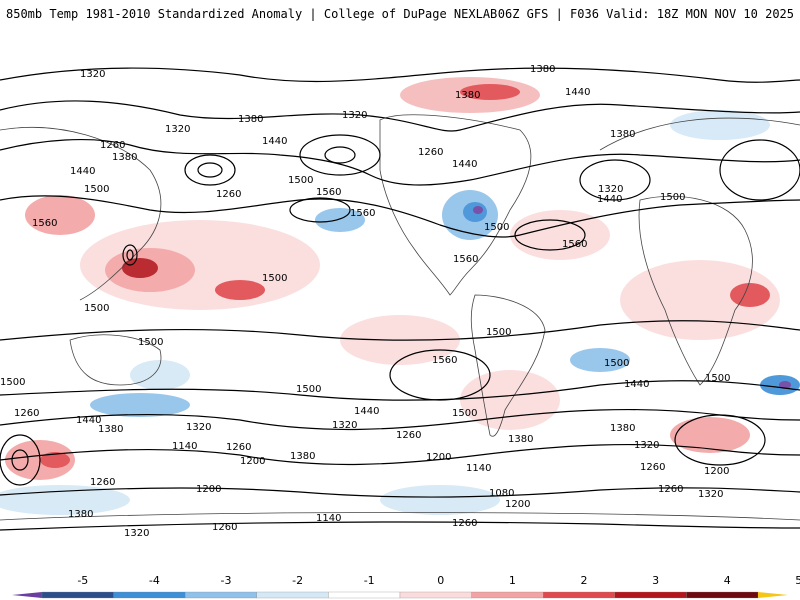 The image size is (800, 600). I want to click on color-scale-tick-label: 3, so click(655, 580).